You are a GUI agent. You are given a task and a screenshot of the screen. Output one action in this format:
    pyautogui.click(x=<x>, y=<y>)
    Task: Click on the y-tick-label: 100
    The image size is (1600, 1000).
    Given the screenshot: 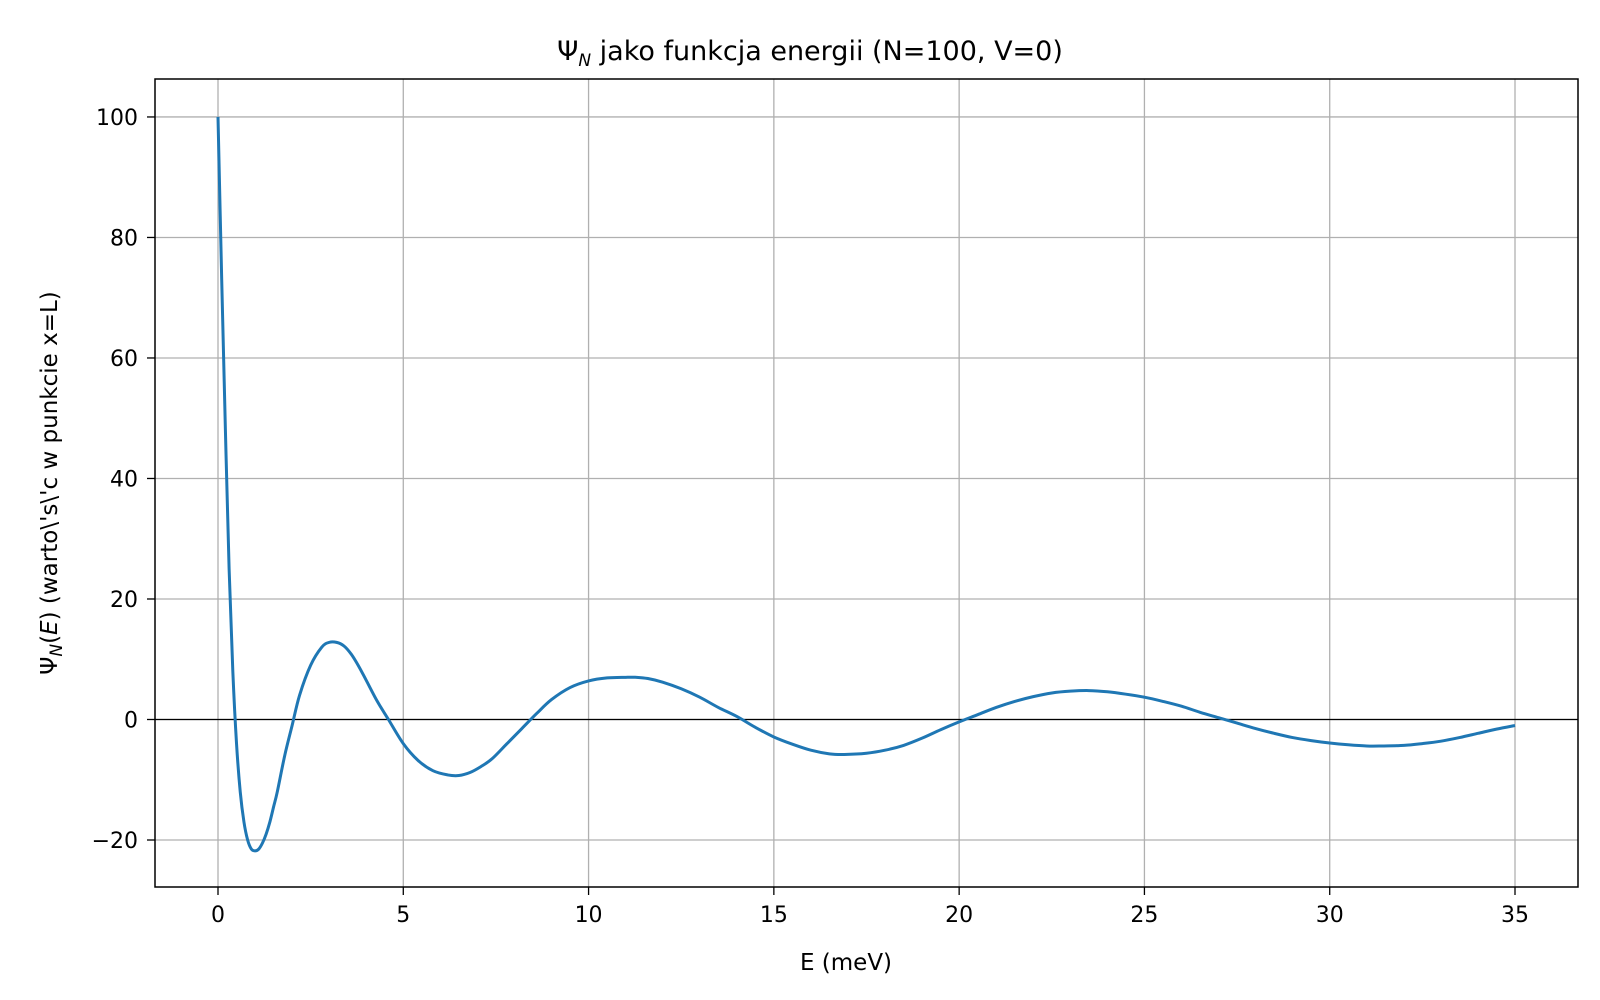 What is the action you would take?
    pyautogui.click(x=117, y=118)
    